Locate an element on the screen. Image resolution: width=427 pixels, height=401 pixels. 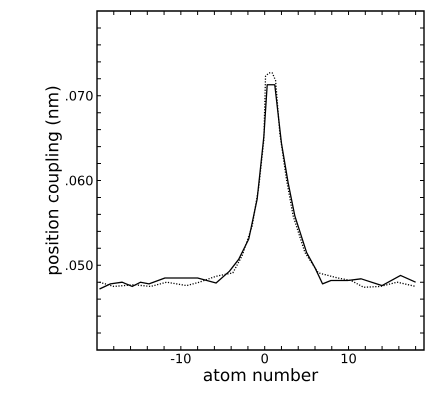
y-tick-label: .070 is located at coordinates (79, 95).